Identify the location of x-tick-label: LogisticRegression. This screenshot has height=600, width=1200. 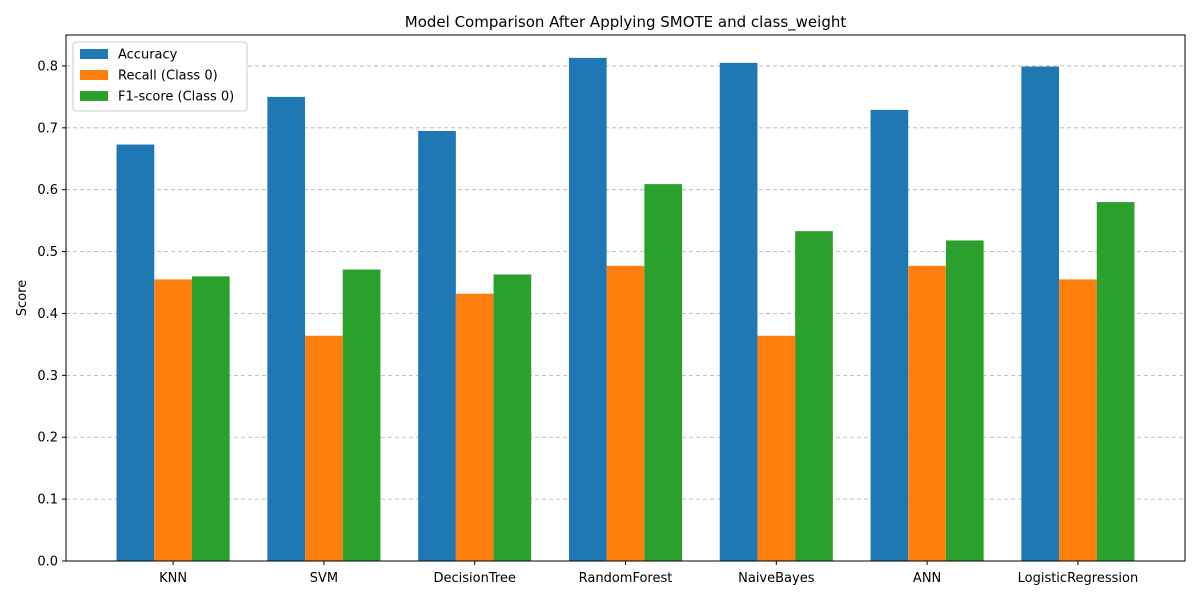
(1078, 578).